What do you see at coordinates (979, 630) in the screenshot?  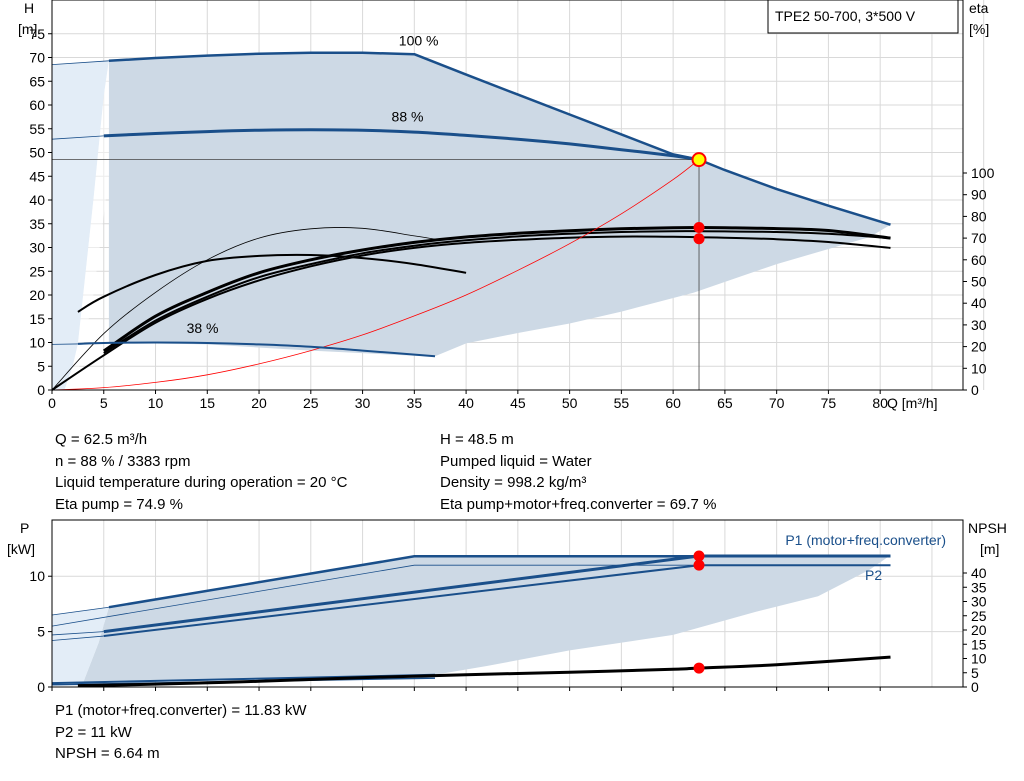 I see `npsh-tick-label: 20` at bounding box center [979, 630].